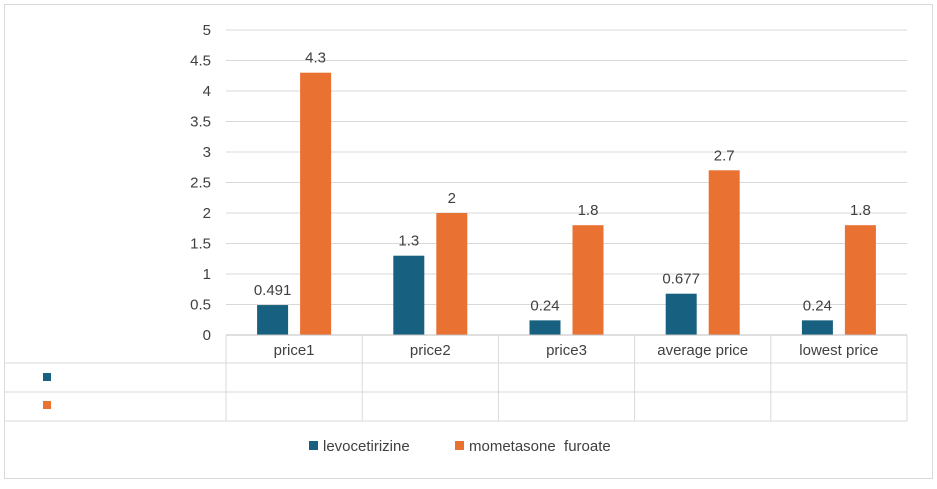 This screenshot has width=937, height=489. What do you see at coordinates (315, 58) in the screenshot?
I see `data-label: 4.3` at bounding box center [315, 58].